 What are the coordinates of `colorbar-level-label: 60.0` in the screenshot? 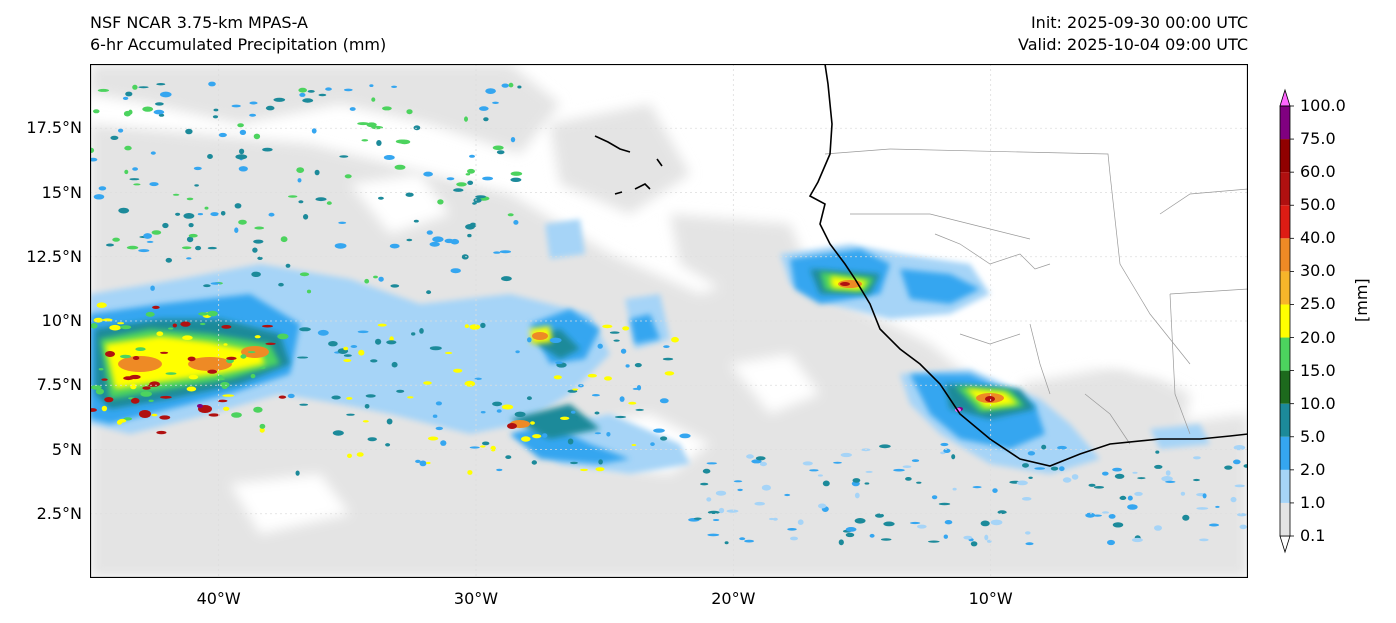 It's located at (1318, 172).